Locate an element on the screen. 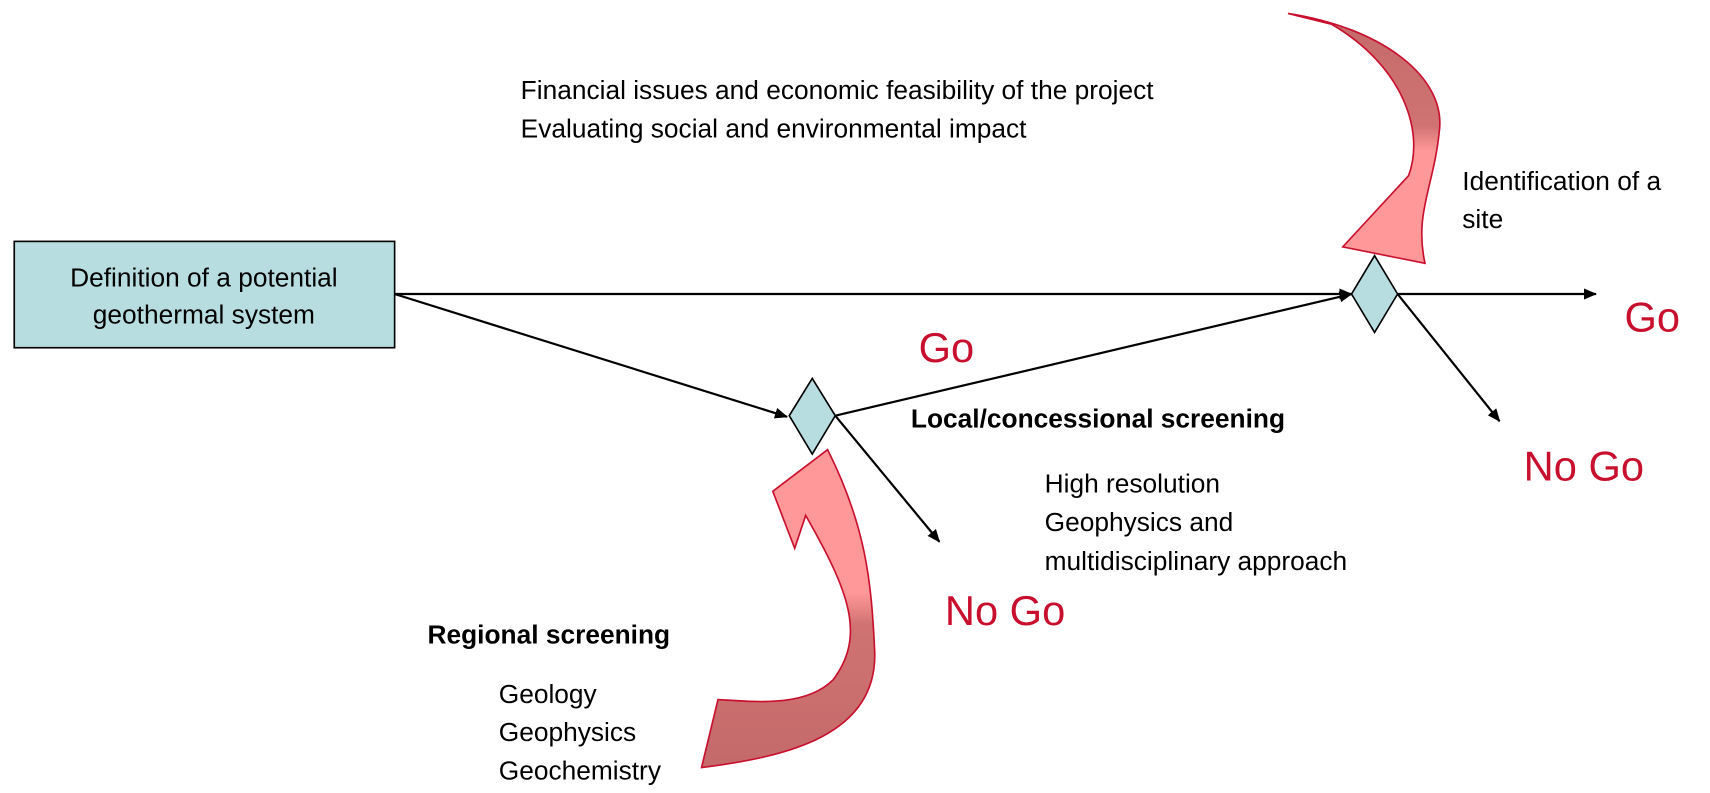 The image size is (1710, 793). note: Geology is located at coordinates (548, 694).